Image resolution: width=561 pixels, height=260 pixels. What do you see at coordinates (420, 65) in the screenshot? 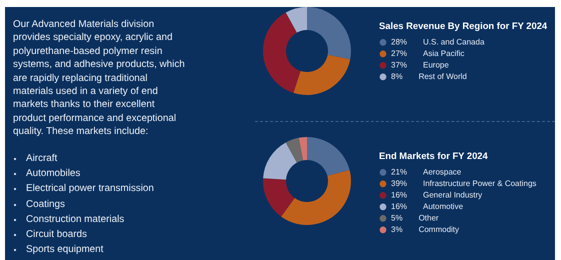
I see `legend-label: 37% Europe` at bounding box center [420, 65].